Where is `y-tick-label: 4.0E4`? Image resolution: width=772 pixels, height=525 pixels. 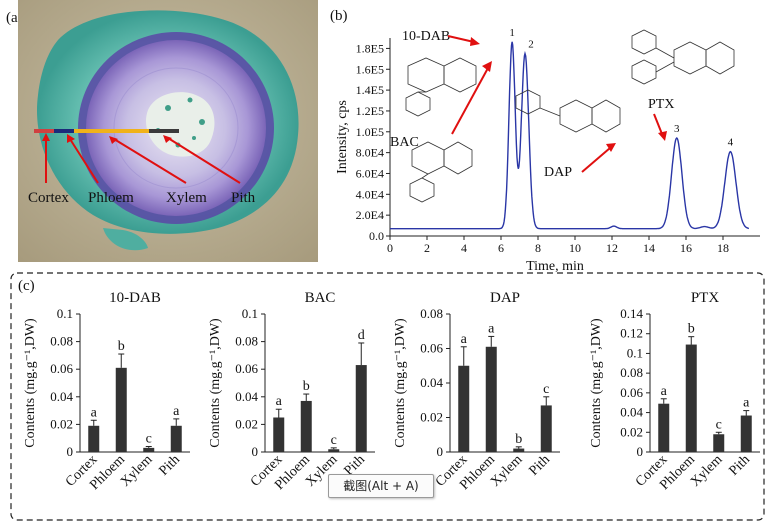
y-tick-label: 4.0E4 is located at coordinates (370, 194).